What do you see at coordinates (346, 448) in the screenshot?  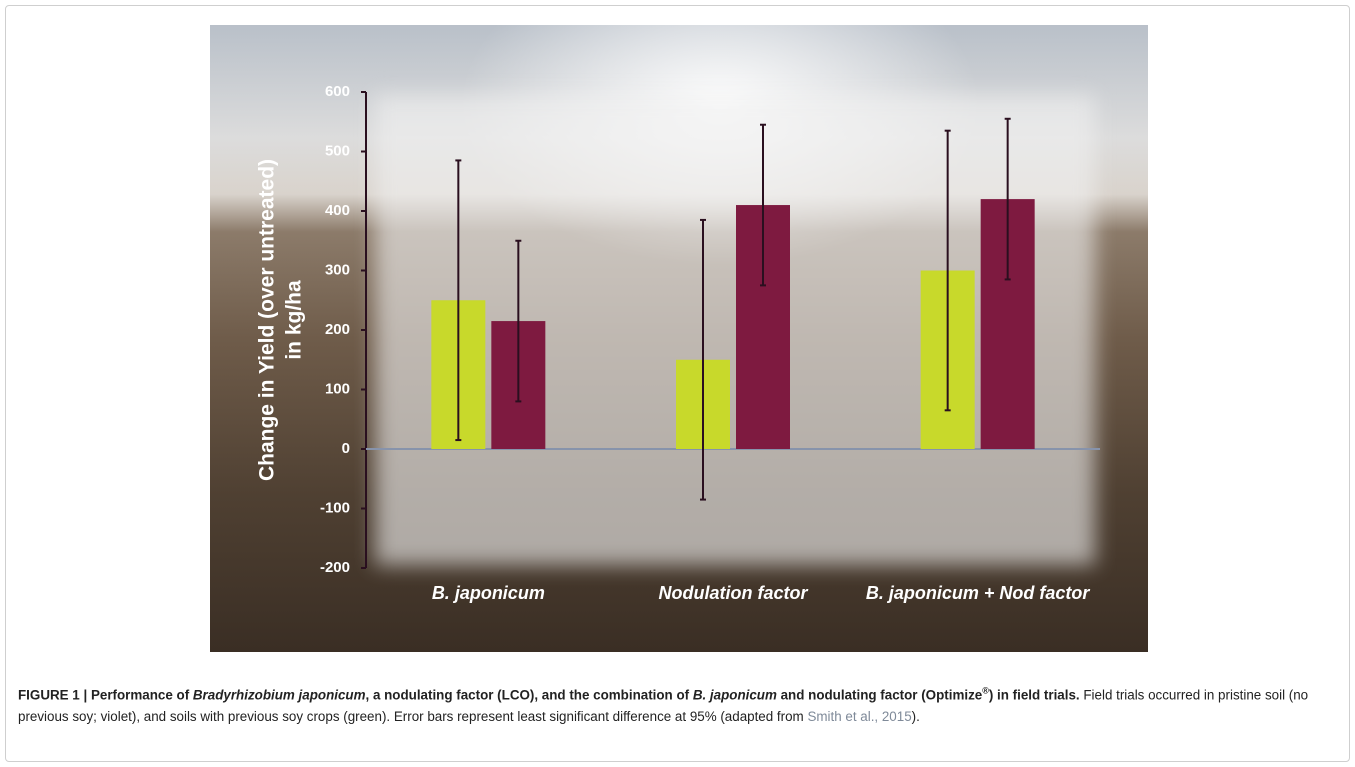 I see `y-tick-label: 0` at bounding box center [346, 448].